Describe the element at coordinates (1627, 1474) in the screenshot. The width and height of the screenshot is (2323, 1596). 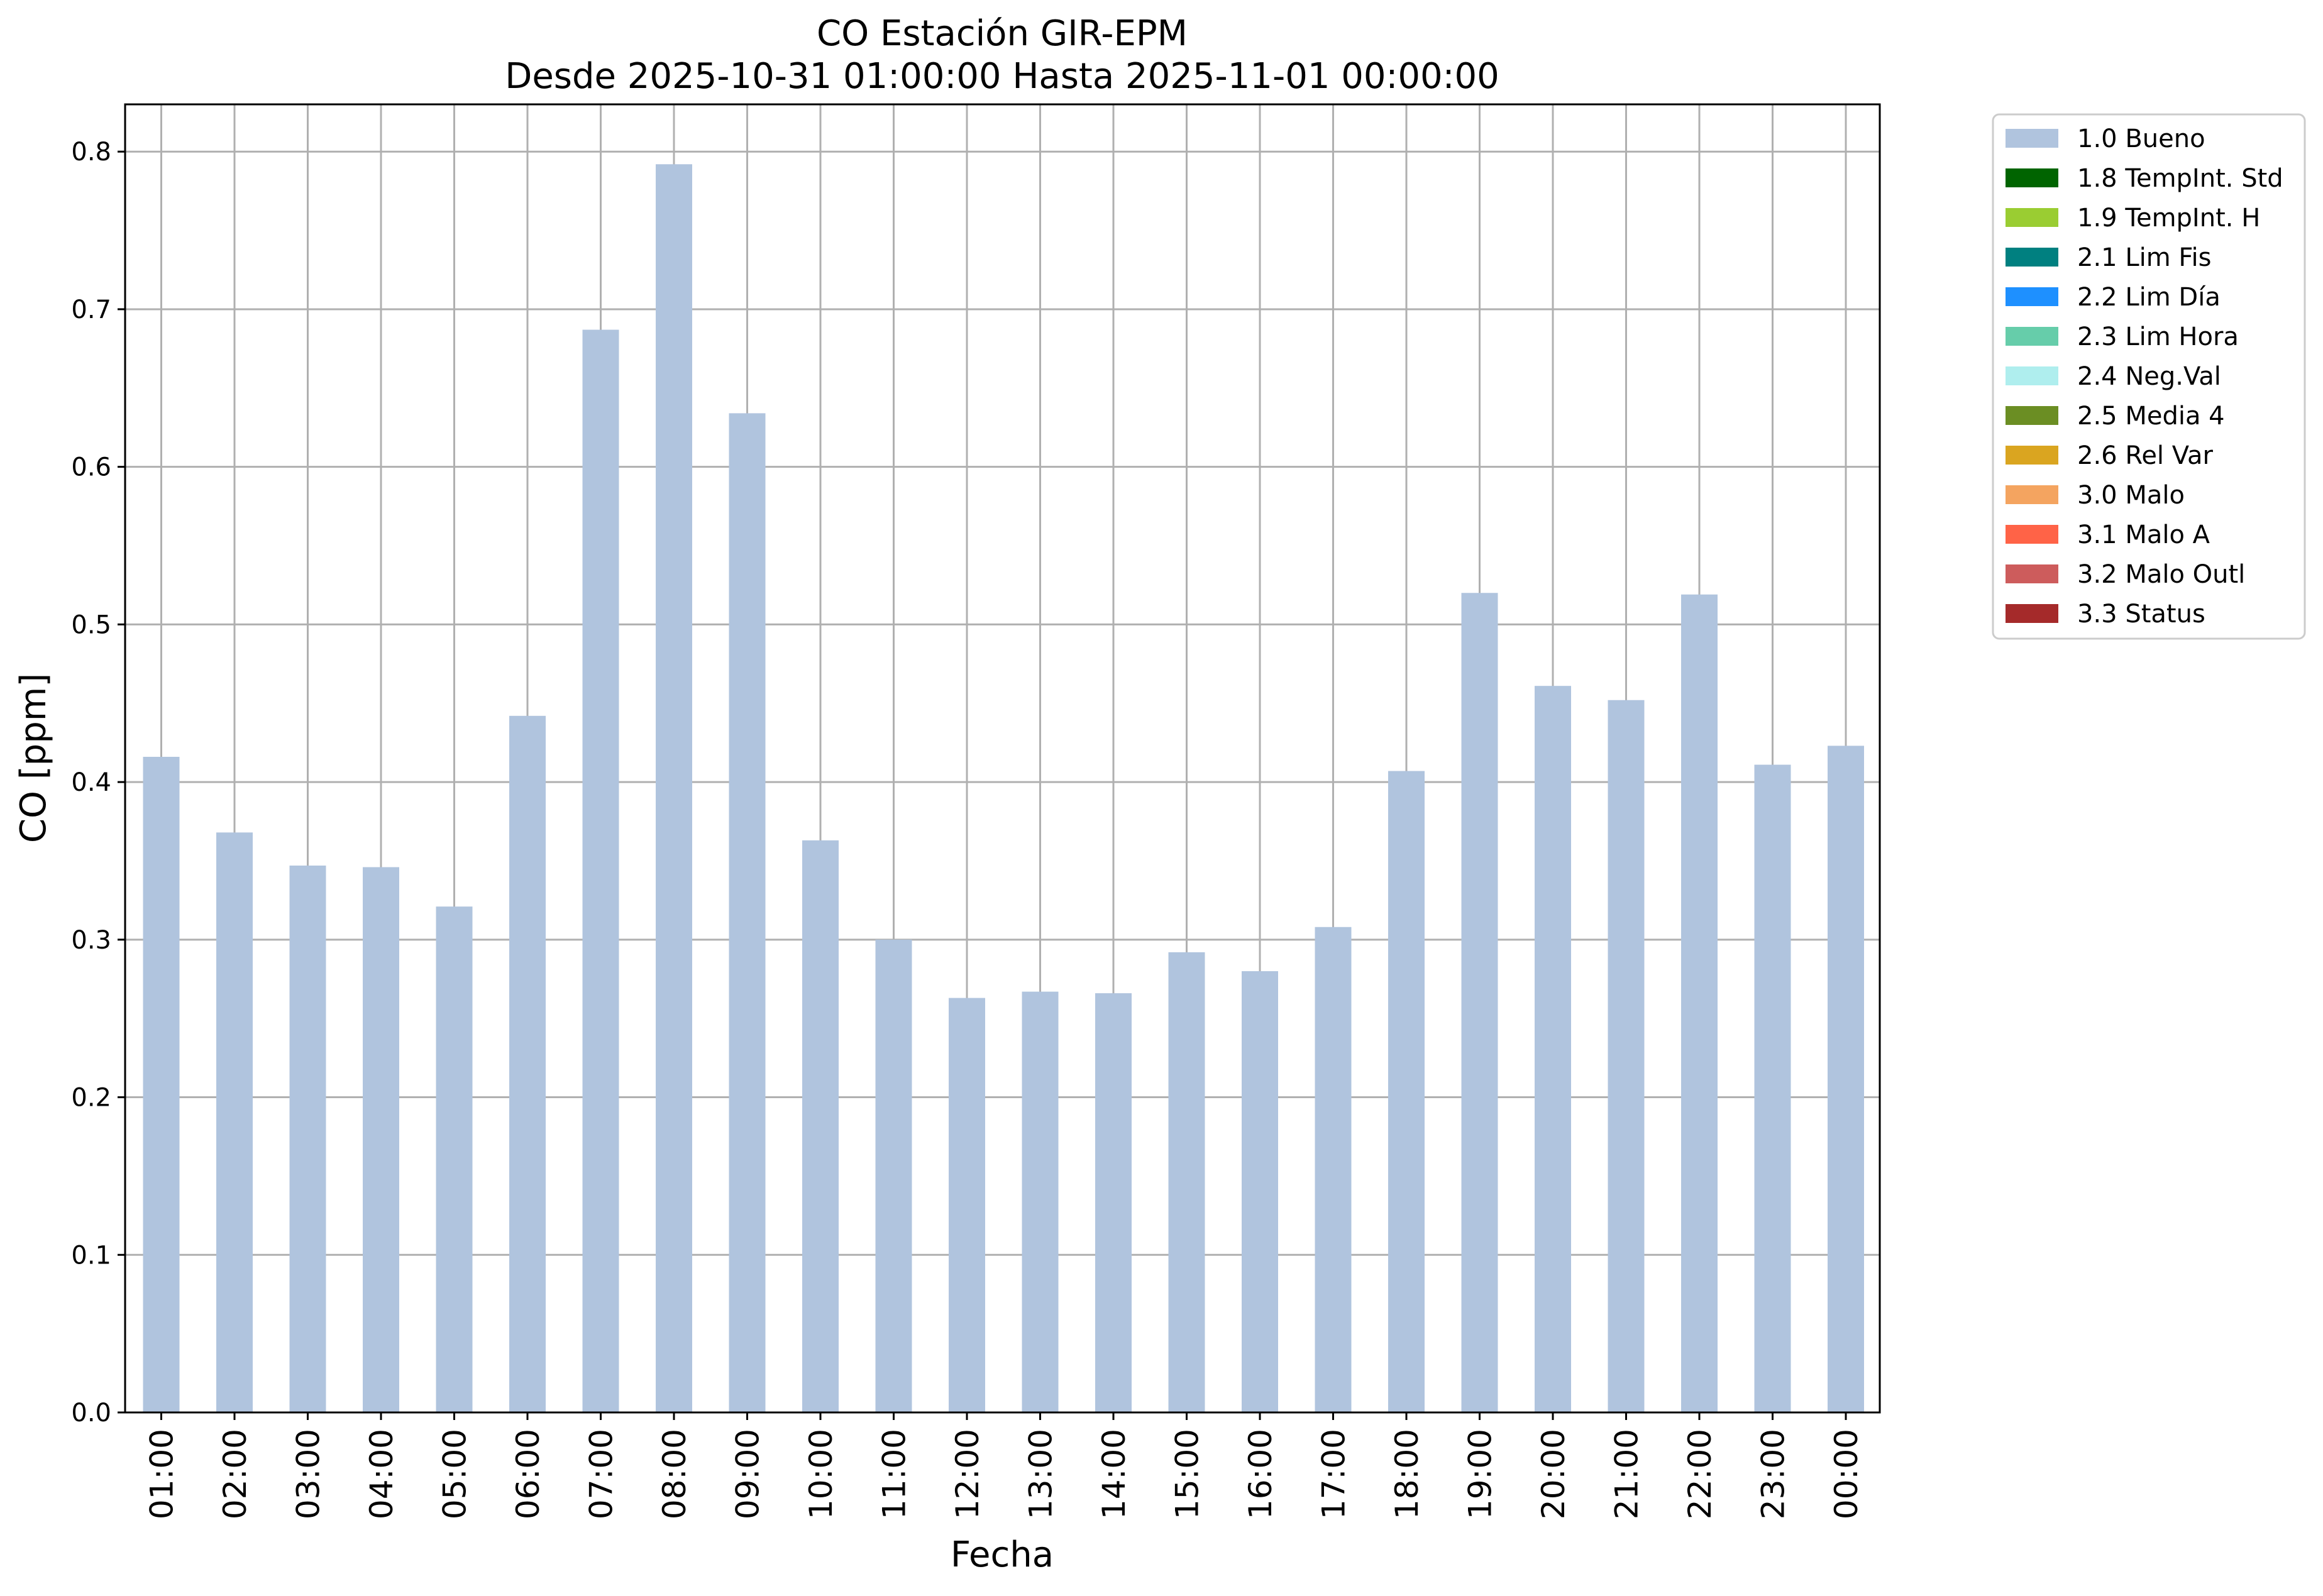
I see `x-tick-label: 21:00` at that location.